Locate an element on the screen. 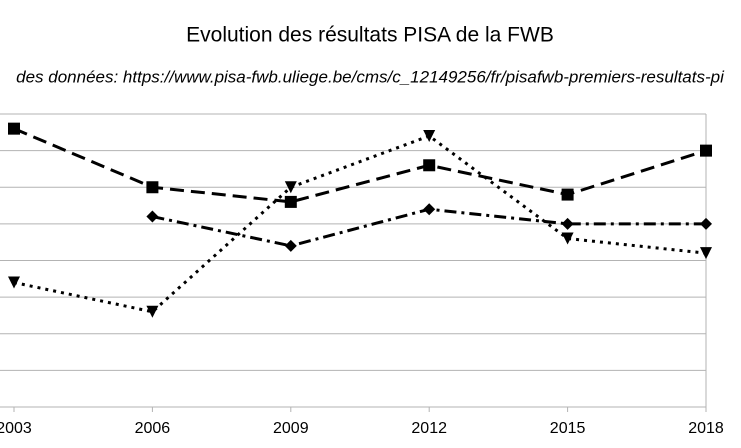  x-tick-label: 2003 is located at coordinates (16, 428).